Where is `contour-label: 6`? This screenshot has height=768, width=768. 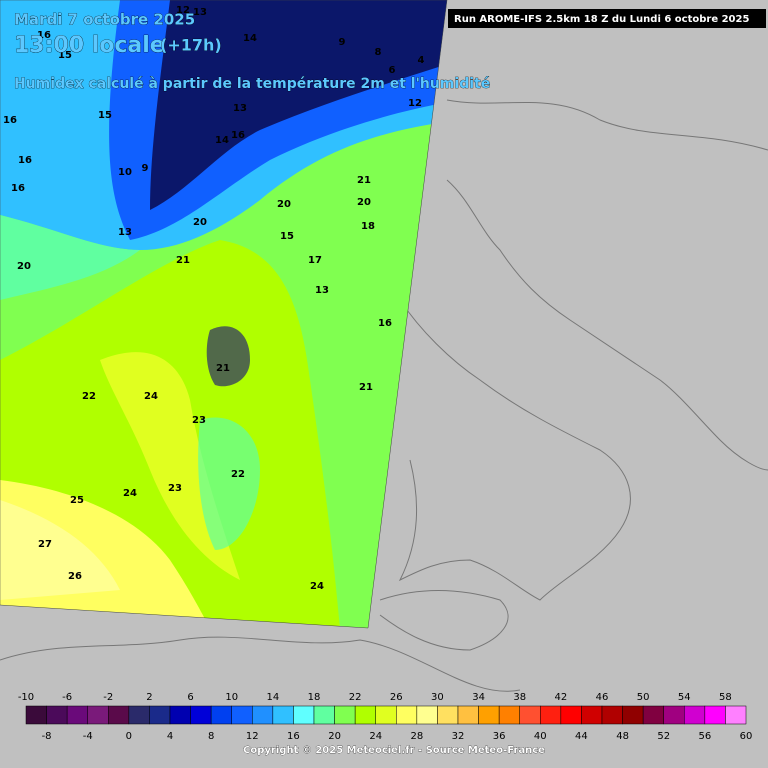 contour-label: 6 is located at coordinates (392, 70).